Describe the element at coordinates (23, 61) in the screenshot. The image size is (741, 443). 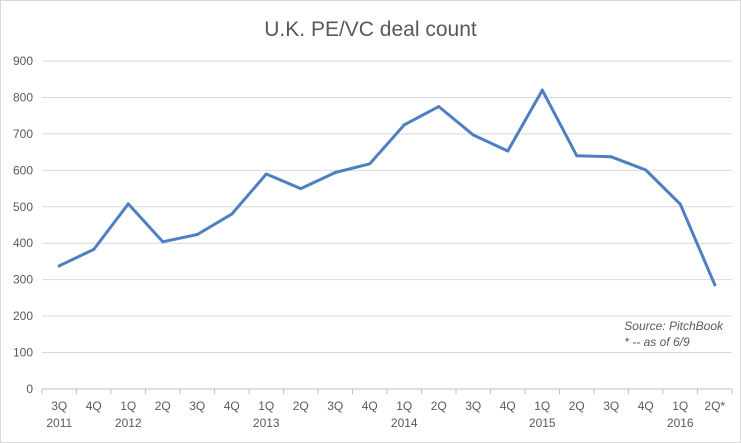
I see `y-tick-label: 900` at that location.